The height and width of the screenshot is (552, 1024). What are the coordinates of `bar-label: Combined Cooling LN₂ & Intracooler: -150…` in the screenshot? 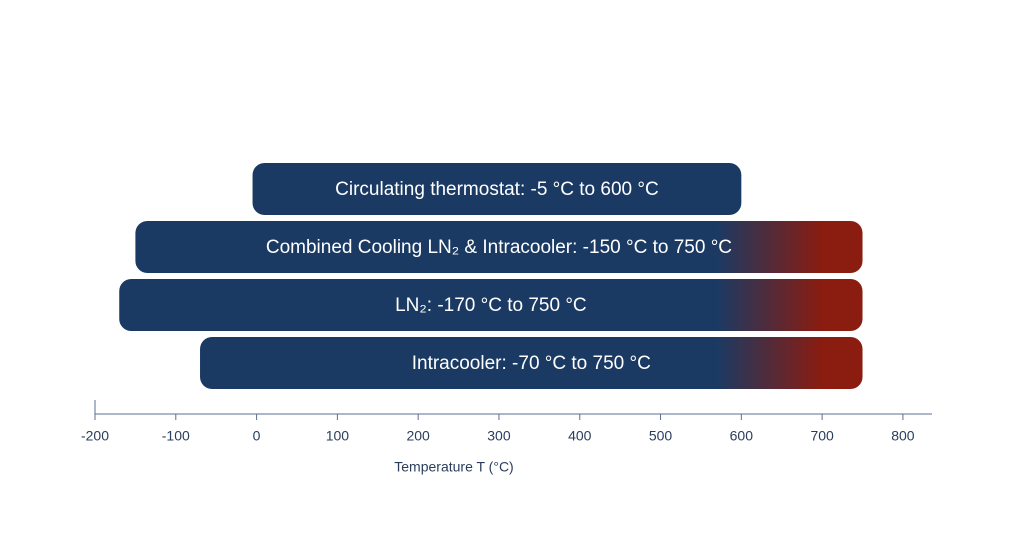 It's located at (499, 247).